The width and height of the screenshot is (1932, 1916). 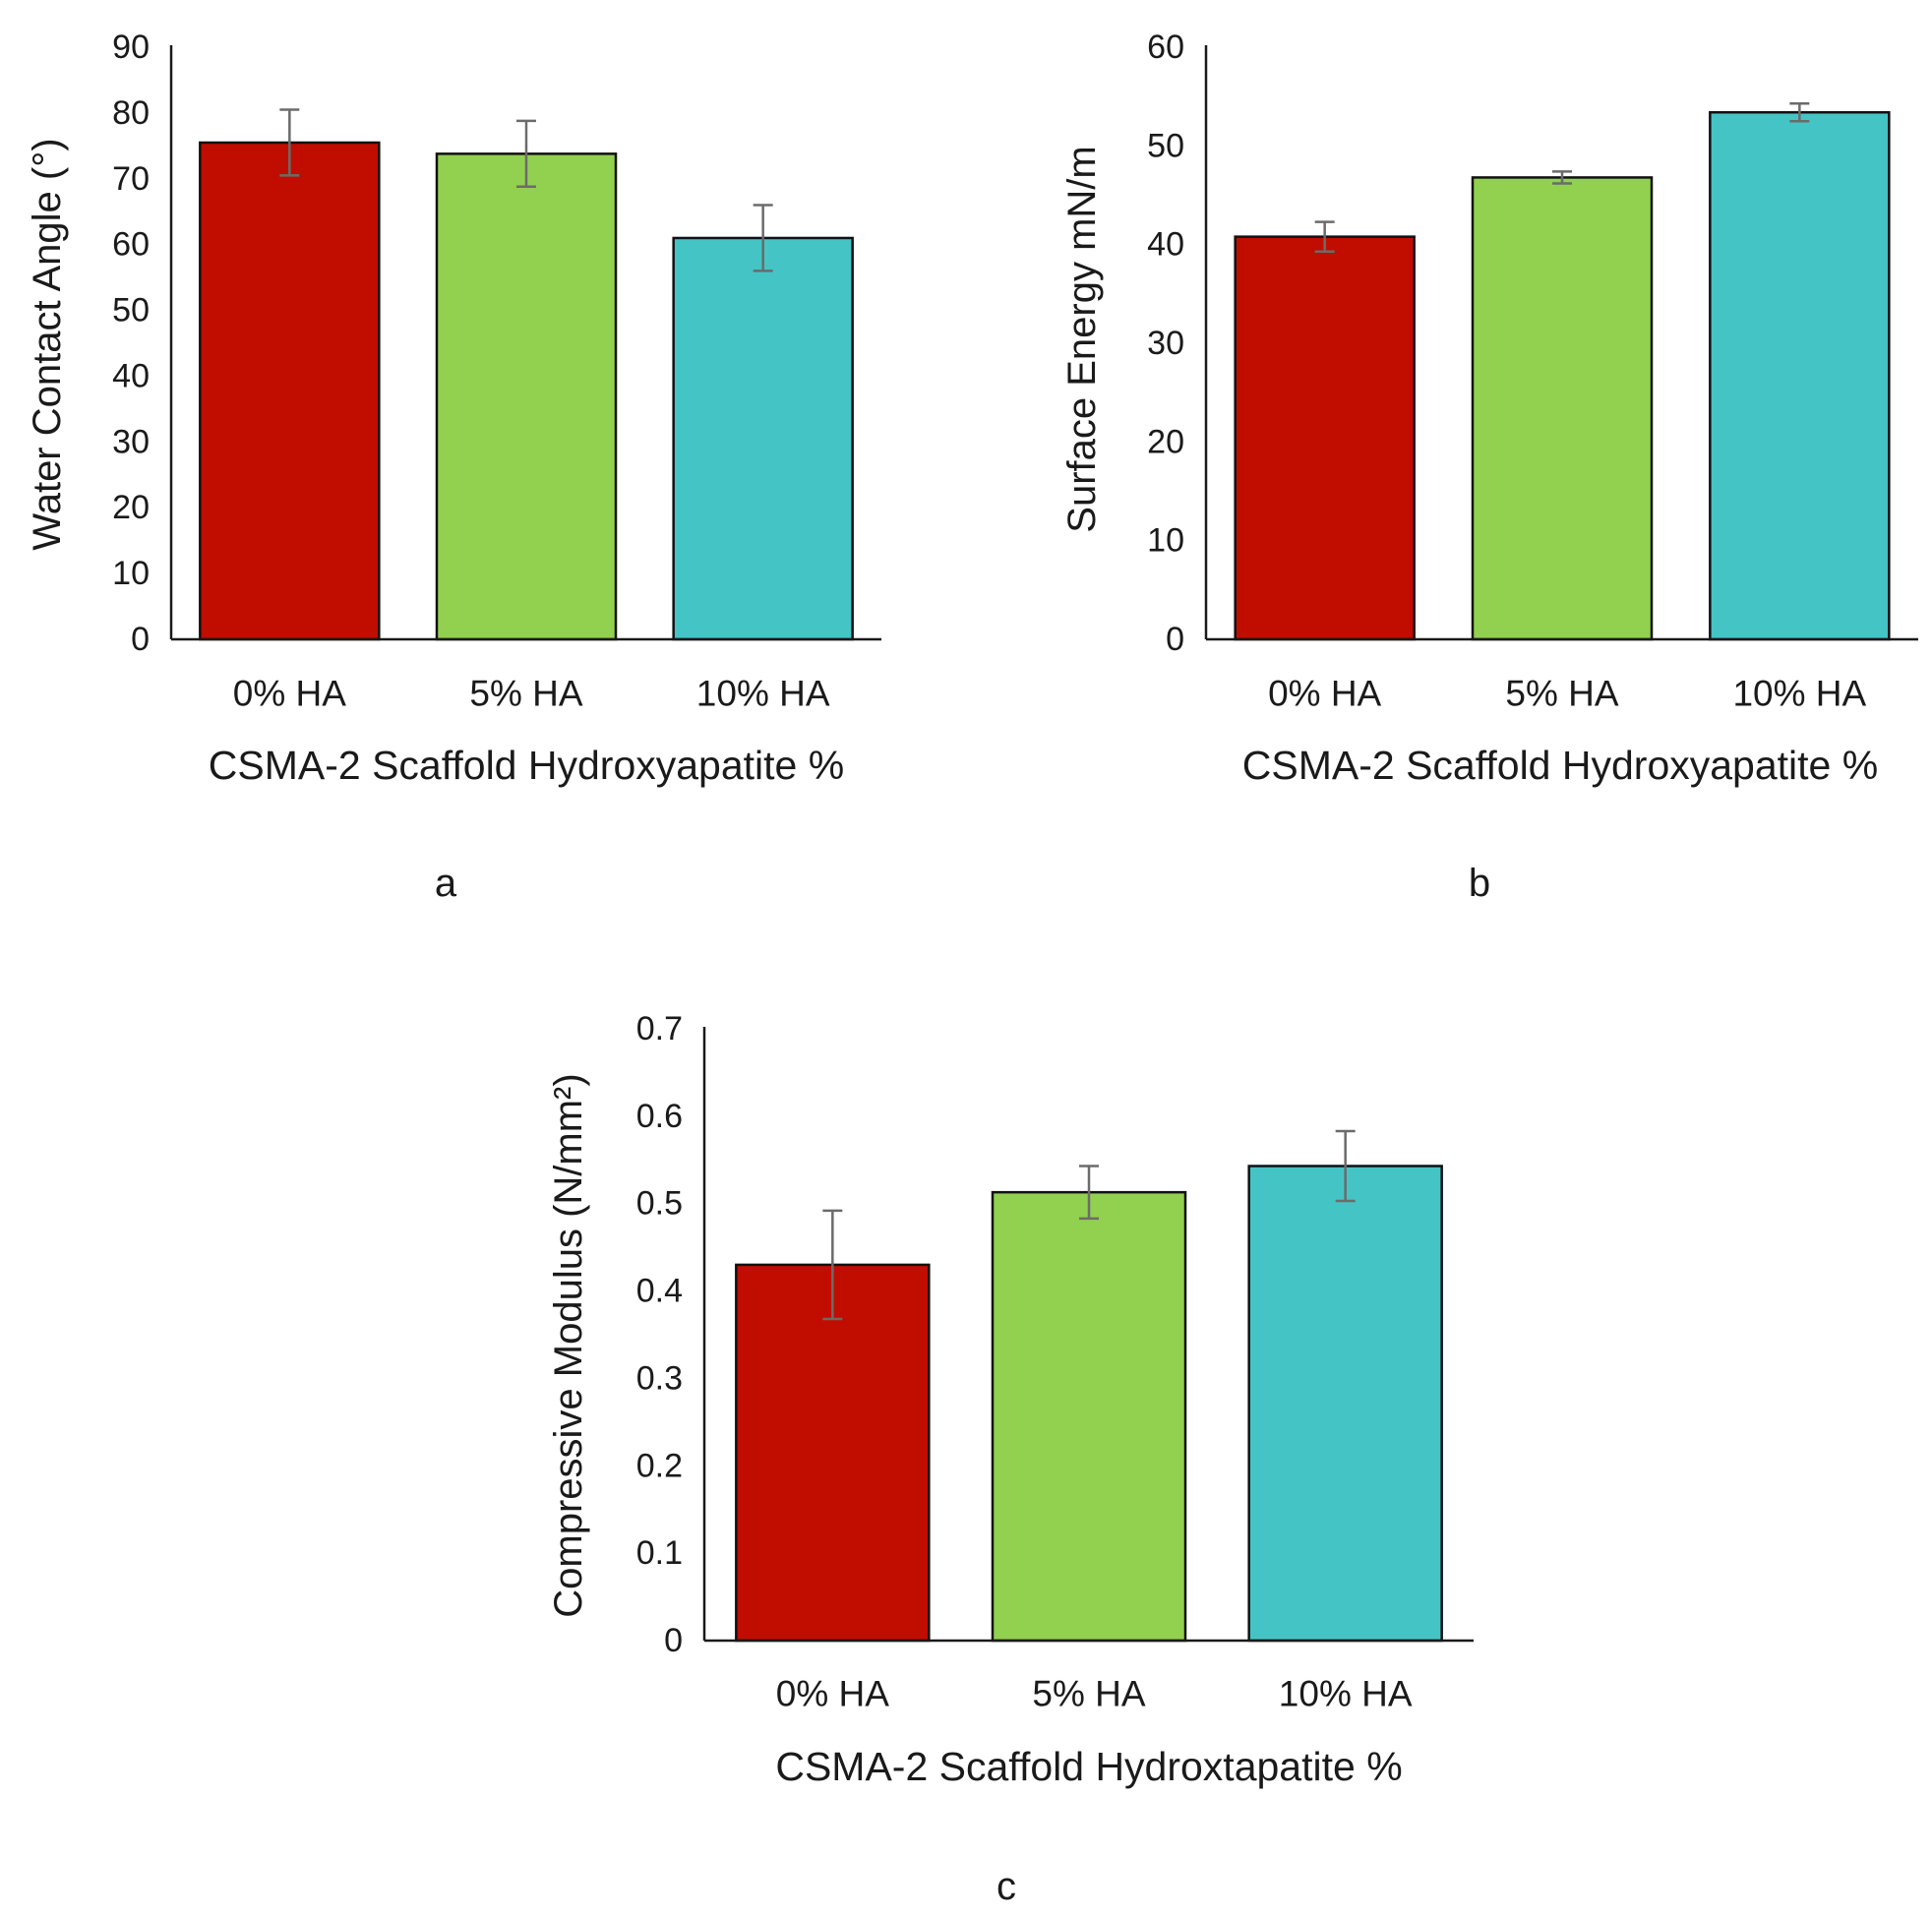 What do you see at coordinates (1088, 1766) in the screenshot?
I see `x-axis-title: CSMA-2 Scaffold Hydroxtapatite %` at bounding box center [1088, 1766].